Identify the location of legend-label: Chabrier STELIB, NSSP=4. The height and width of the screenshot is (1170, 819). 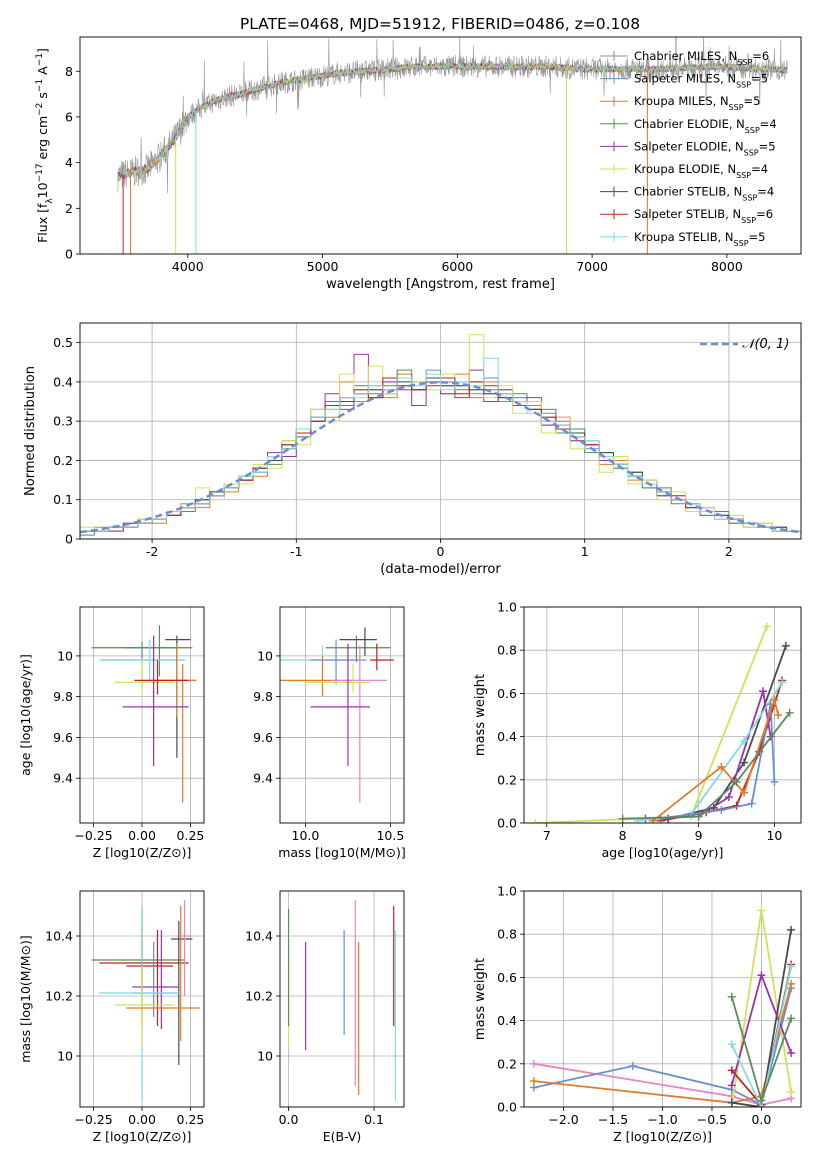
(704, 194).